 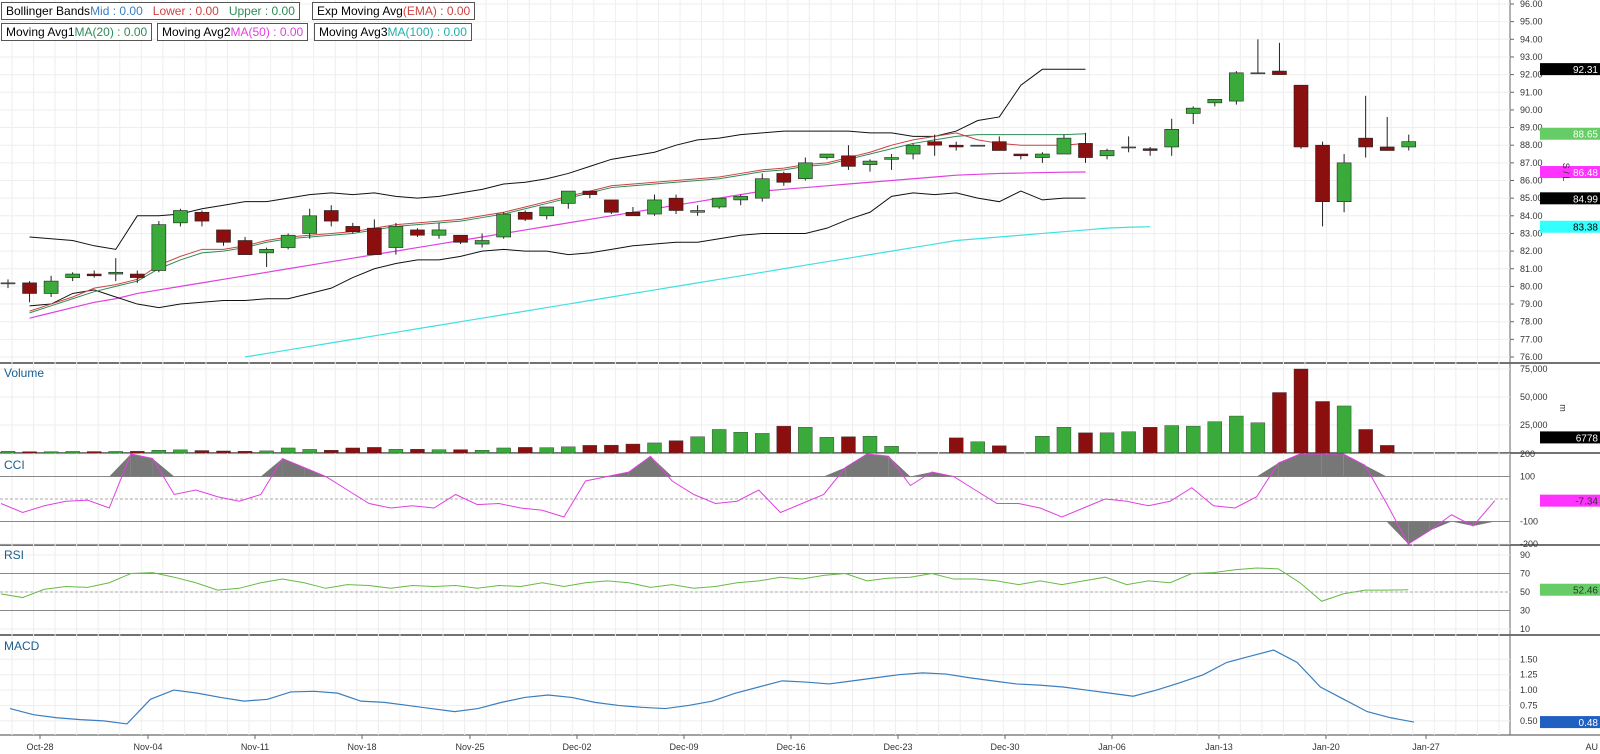 I want to click on corner-label: AU, so click(x=1591, y=747).